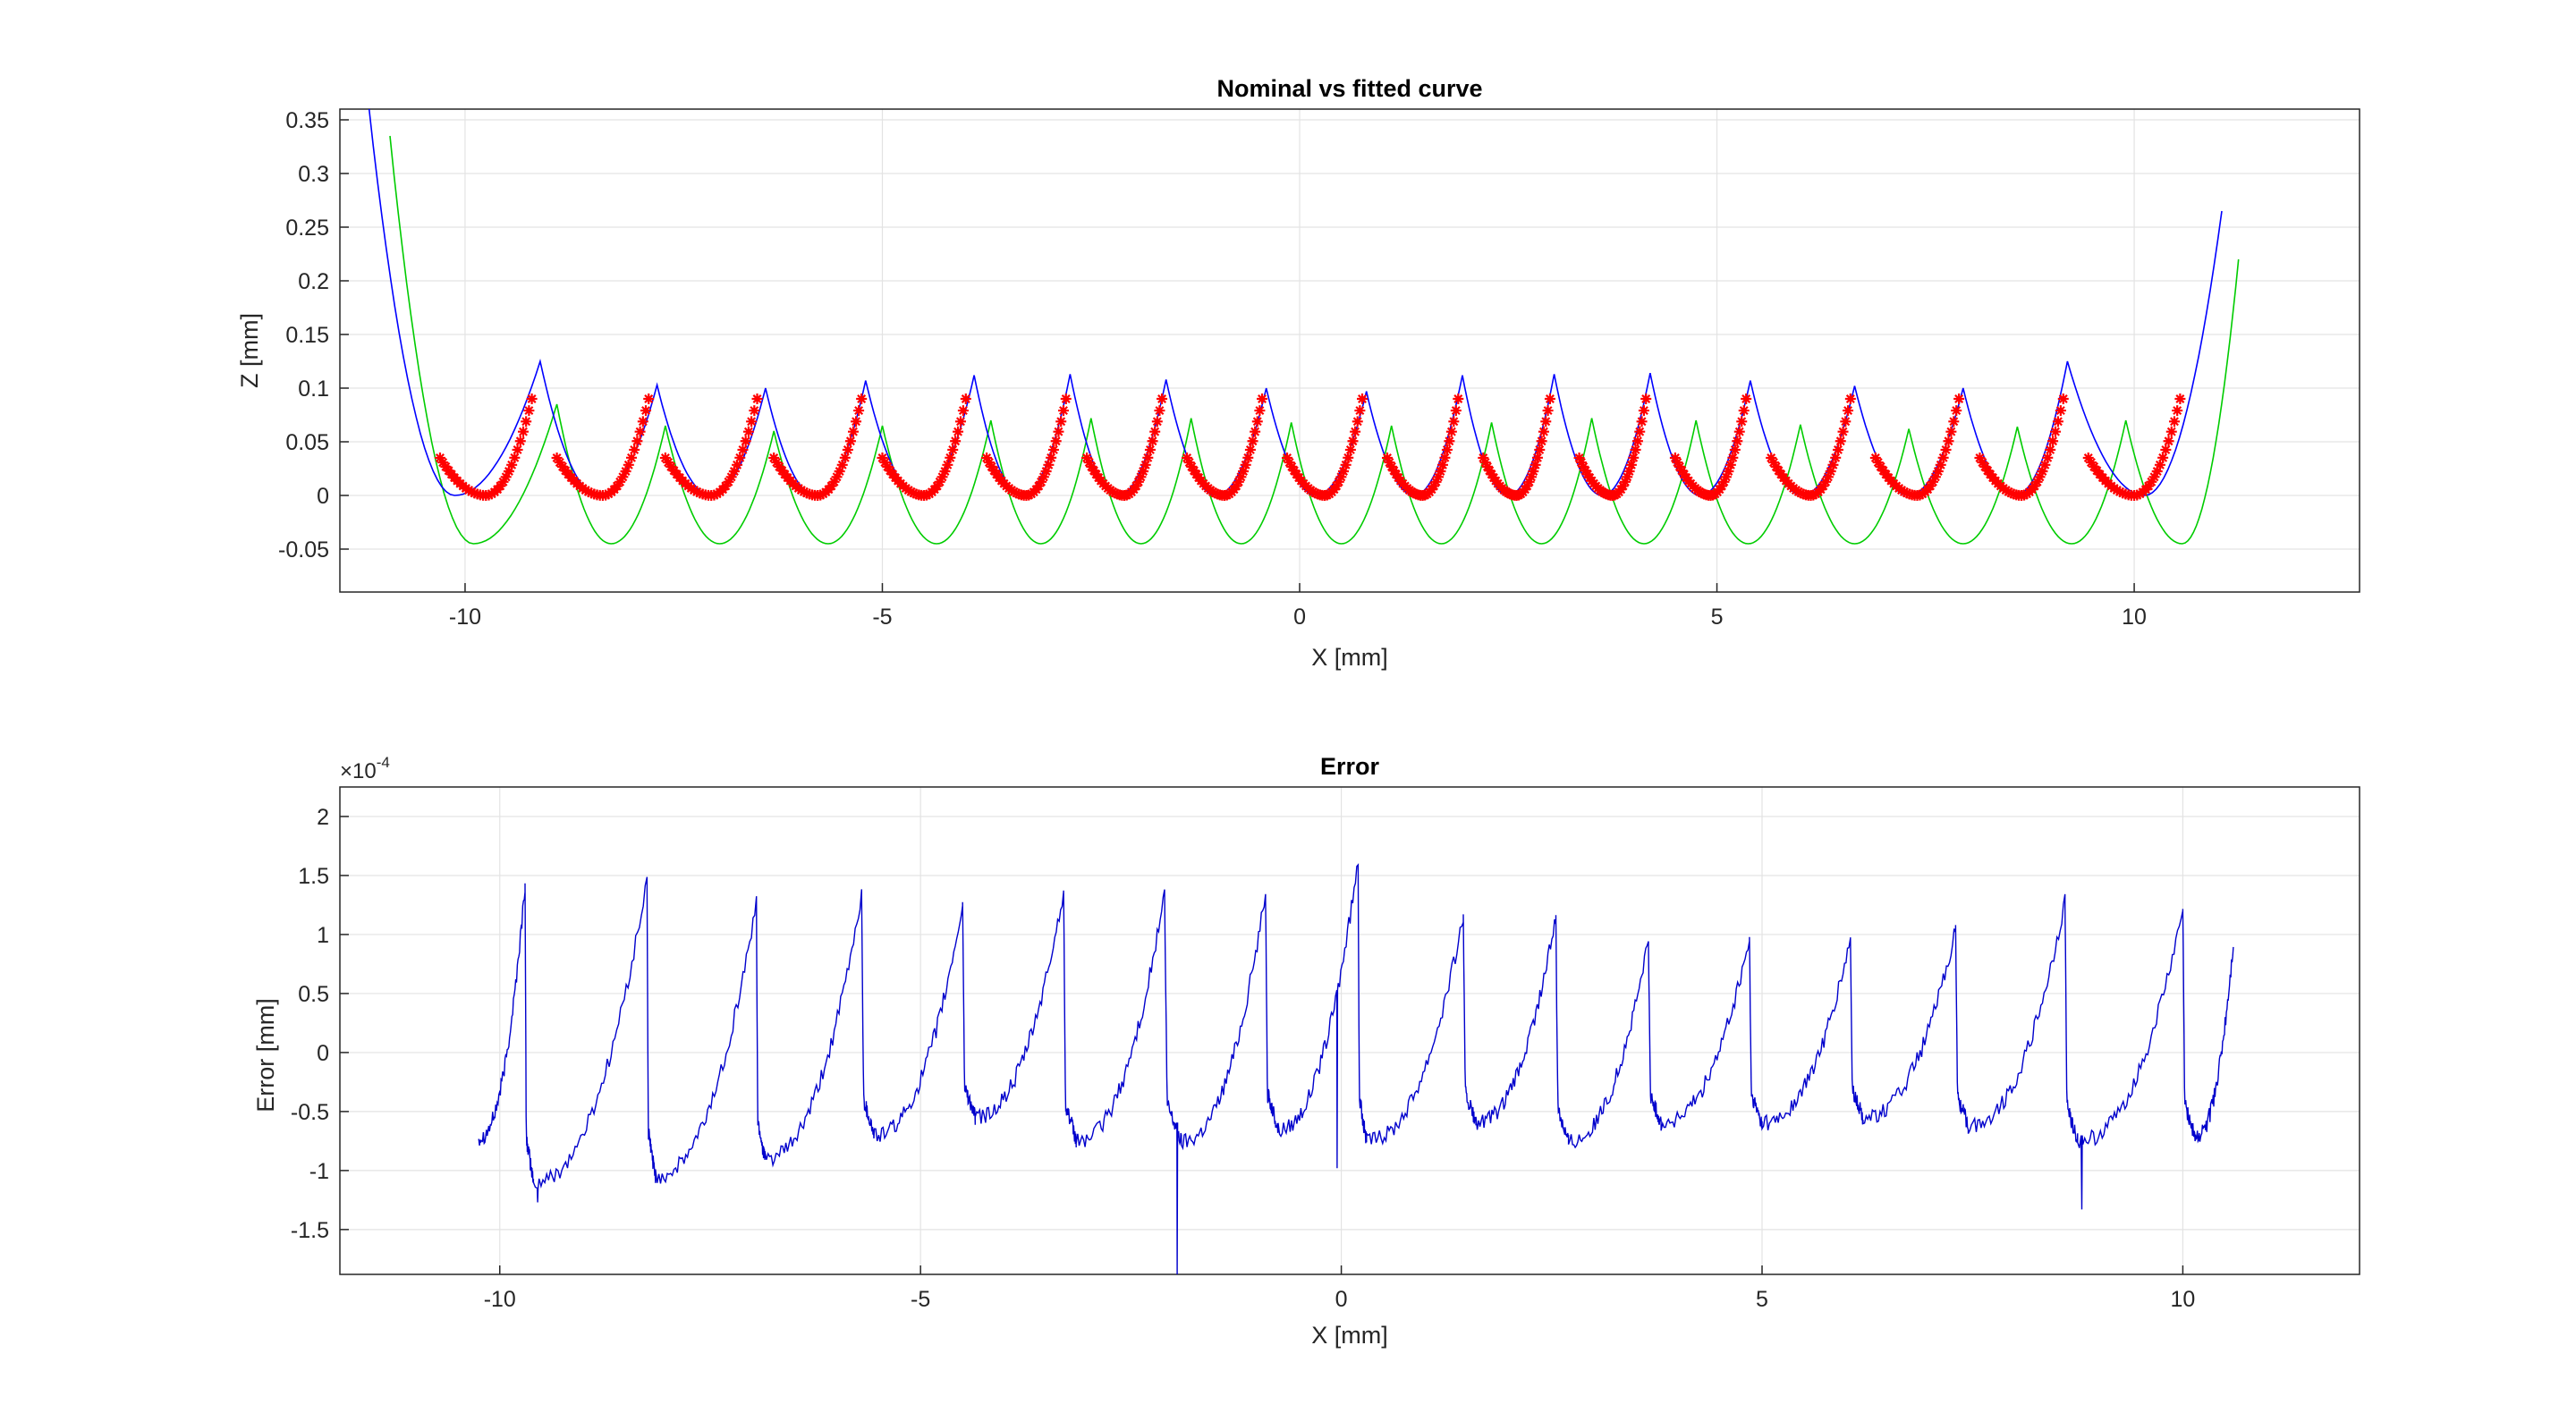 This screenshot has width=2576, height=1413. Describe the element at coordinates (323, 496) in the screenshot. I see `top-y-tick-label: 0` at that location.